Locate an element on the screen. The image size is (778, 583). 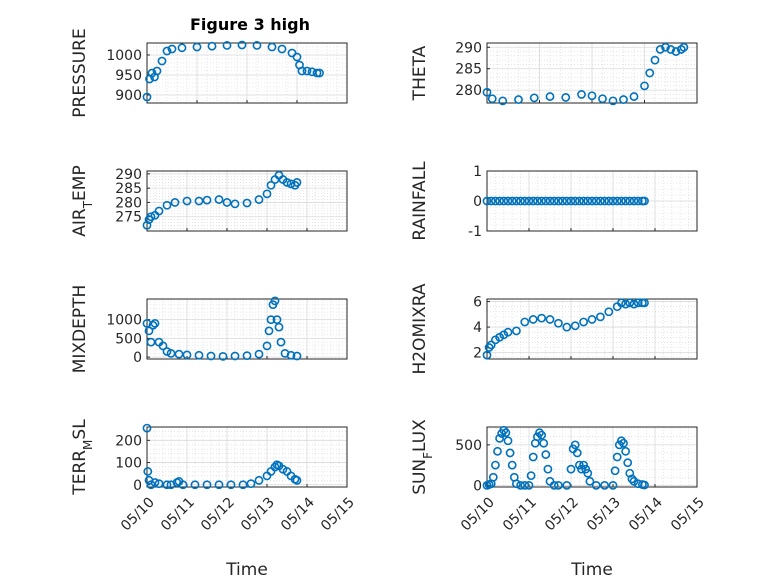
subplot-6: 2 4 6 H2OMIXRA is located at coordinates (554, 329).